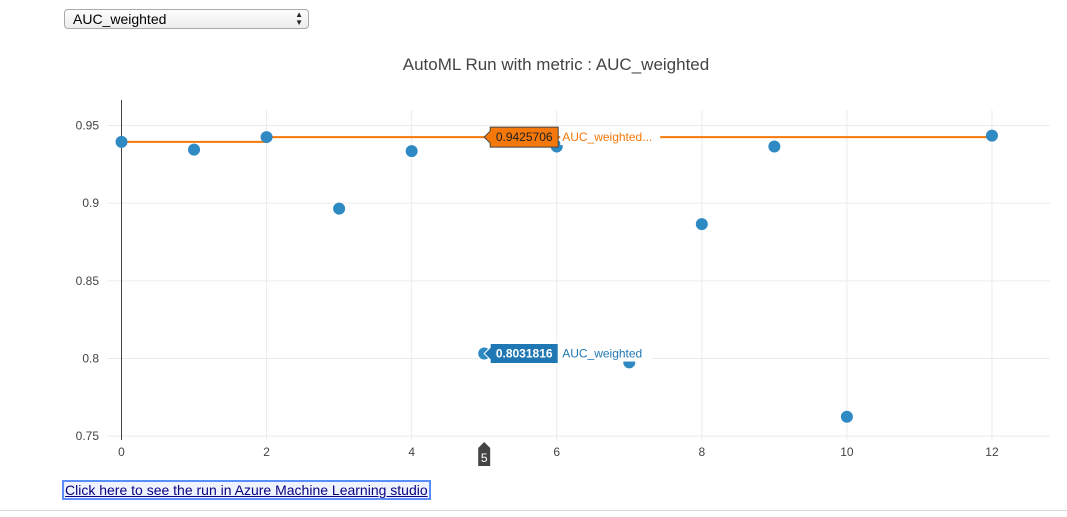 This screenshot has width=1067, height=517. I want to click on x-tick-label: 10, so click(847, 452).